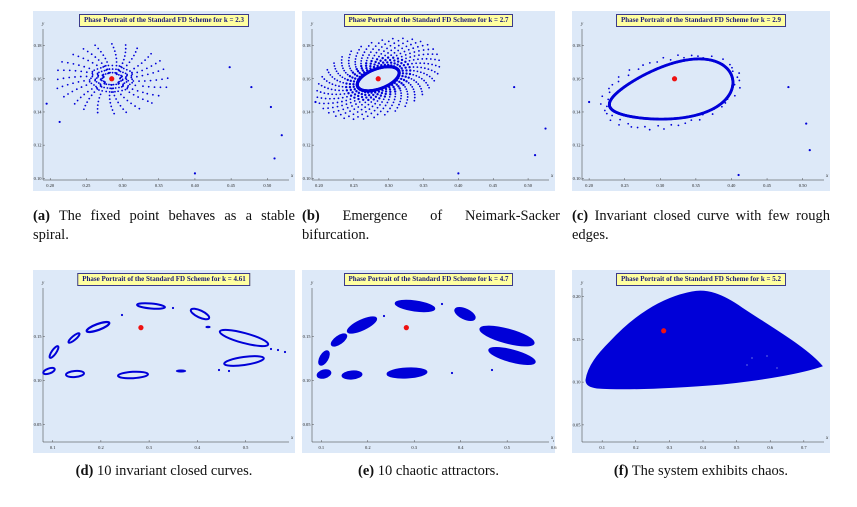  What do you see at coordinates (507, 447) in the screenshot?
I see `x-tick-label: 0.5` at bounding box center [507, 447].